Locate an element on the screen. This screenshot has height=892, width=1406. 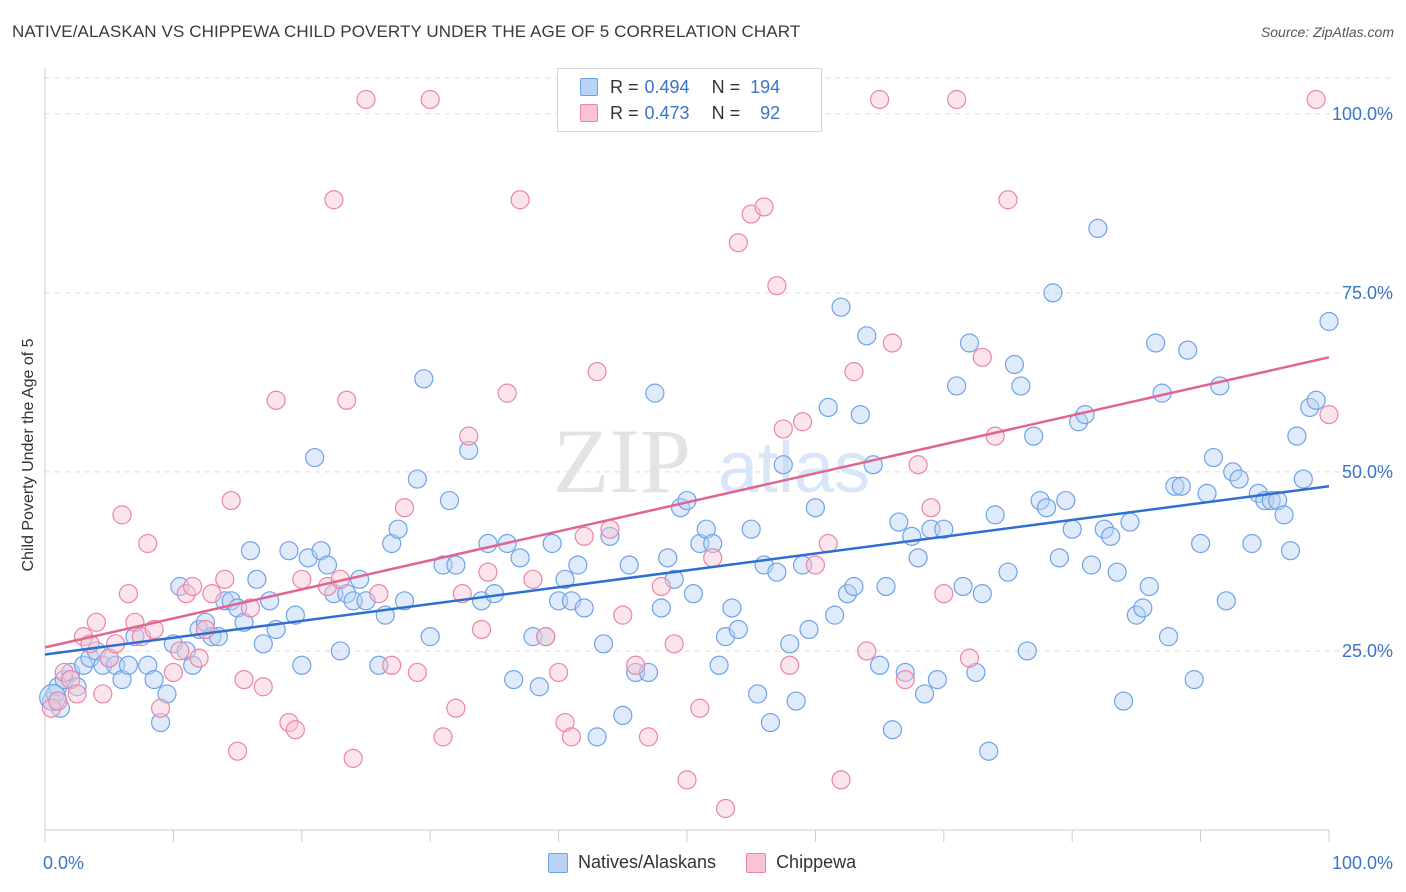
y-axis-label: Child Poverty Under the Age of 5 is located at coordinates (28, 454).